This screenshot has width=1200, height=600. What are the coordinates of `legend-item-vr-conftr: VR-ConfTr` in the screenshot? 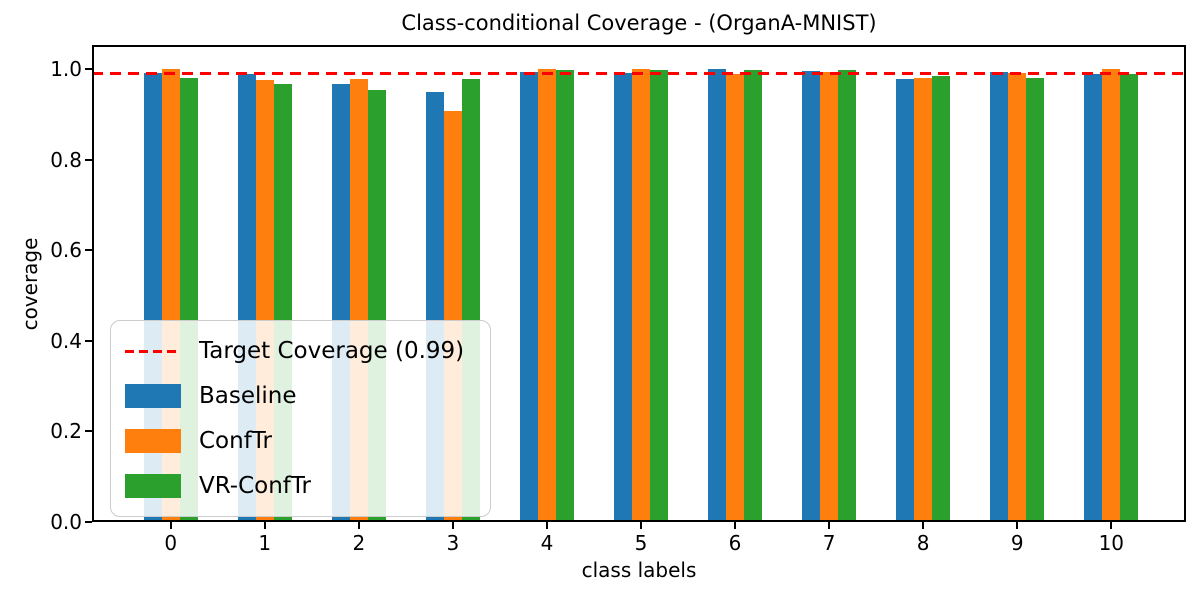 It's located at (294, 486).